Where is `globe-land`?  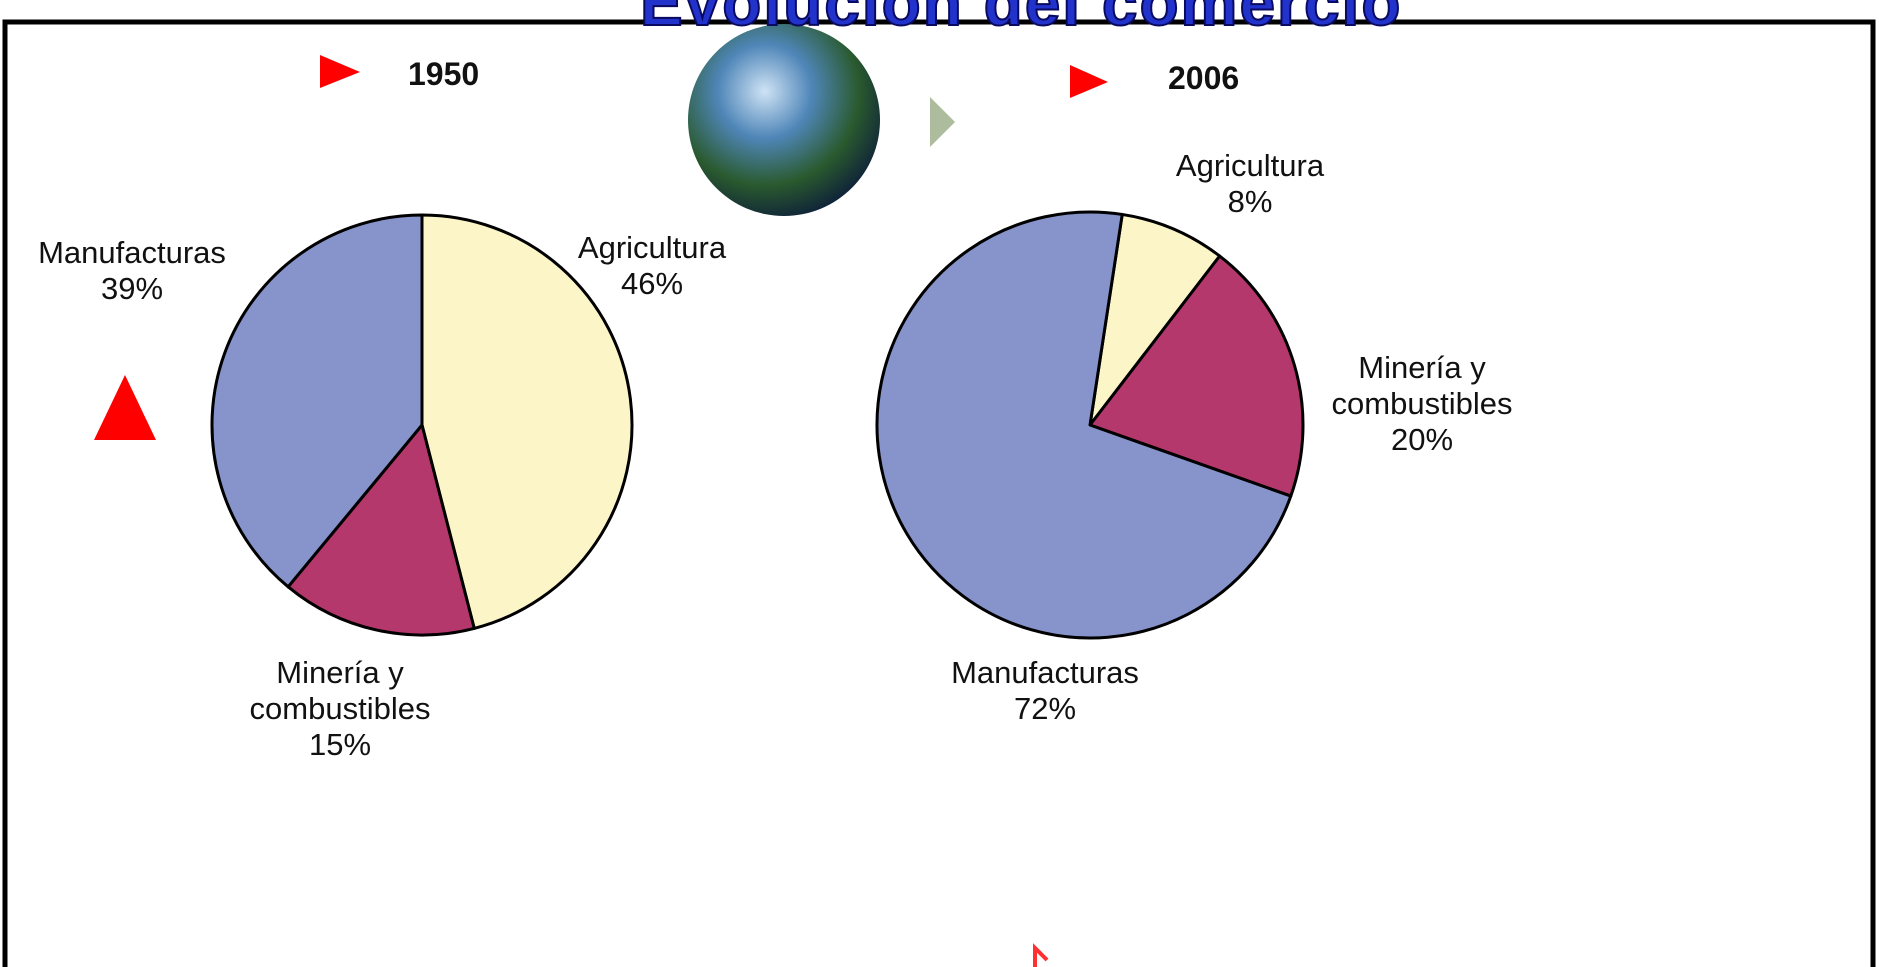
globe-land is located at coordinates (942, 122).